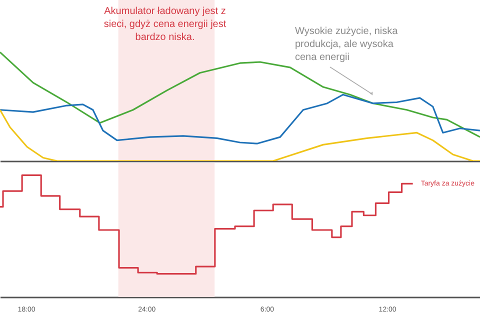 This screenshot has width=480, height=320. Describe the element at coordinates (165, 24) in the screenshot. I see `text: Akumulator ładowany jest z sieci, gdyż cena energii jest bardzo niska.` at that location.